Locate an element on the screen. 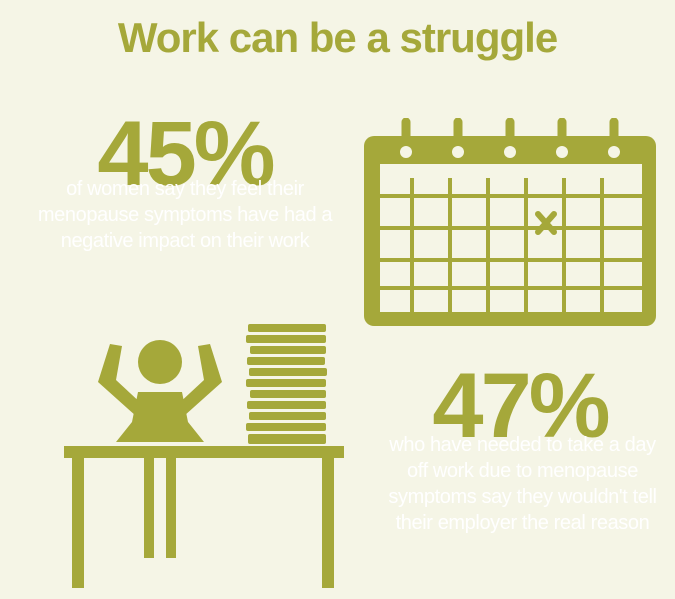  stat-1-value: 45% is located at coordinates (186, 154).